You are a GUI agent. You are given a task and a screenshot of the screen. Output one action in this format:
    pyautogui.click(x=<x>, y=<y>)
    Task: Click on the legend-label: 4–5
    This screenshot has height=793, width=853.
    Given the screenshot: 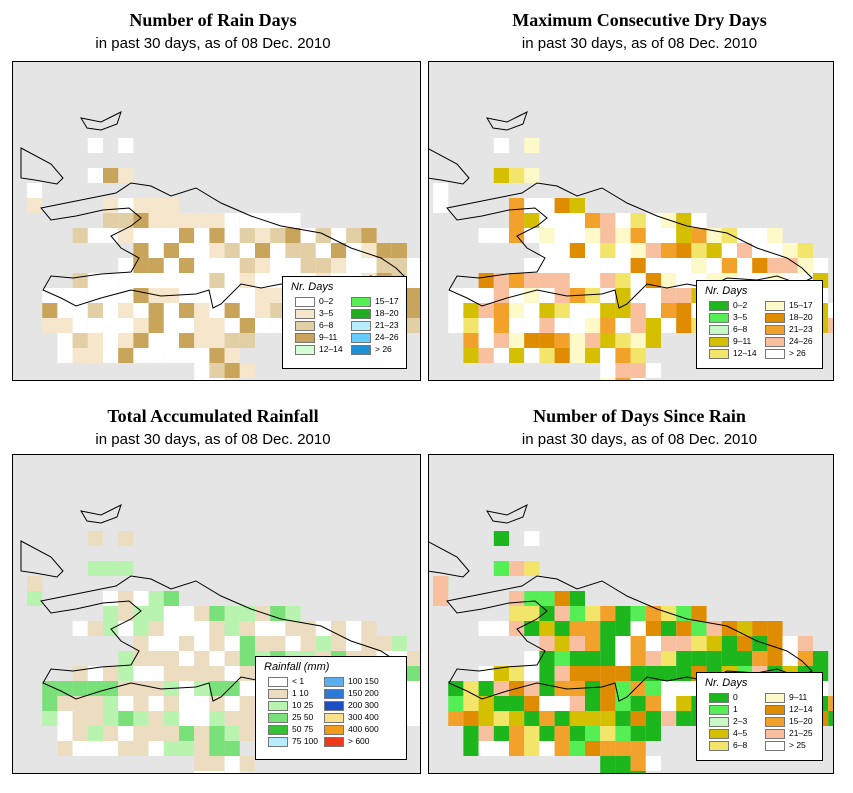 What is the action you would take?
    pyautogui.click(x=740, y=733)
    